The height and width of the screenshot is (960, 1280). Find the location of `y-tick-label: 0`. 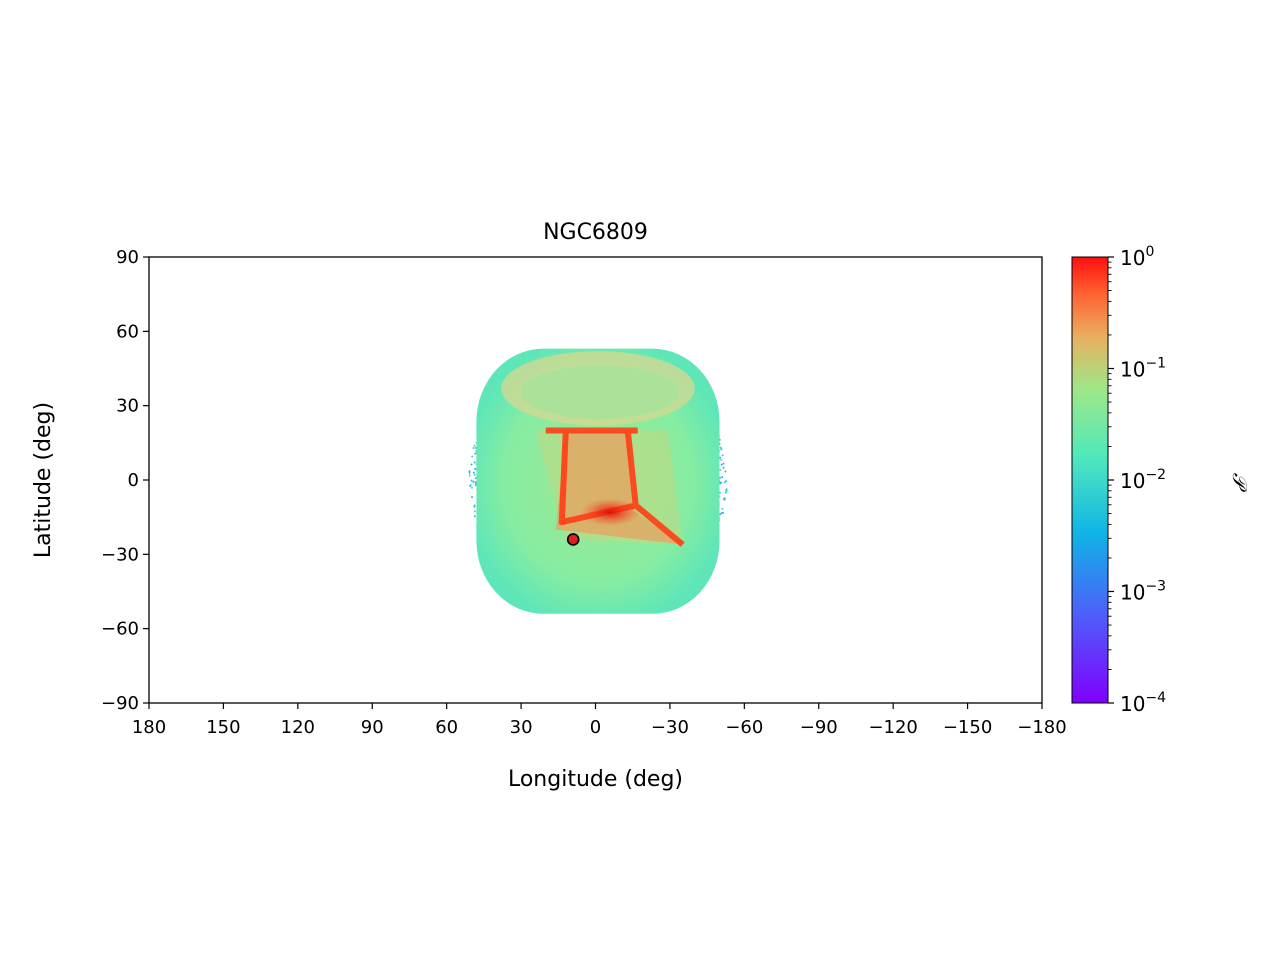

y-tick-label: 0 is located at coordinates (133, 480).